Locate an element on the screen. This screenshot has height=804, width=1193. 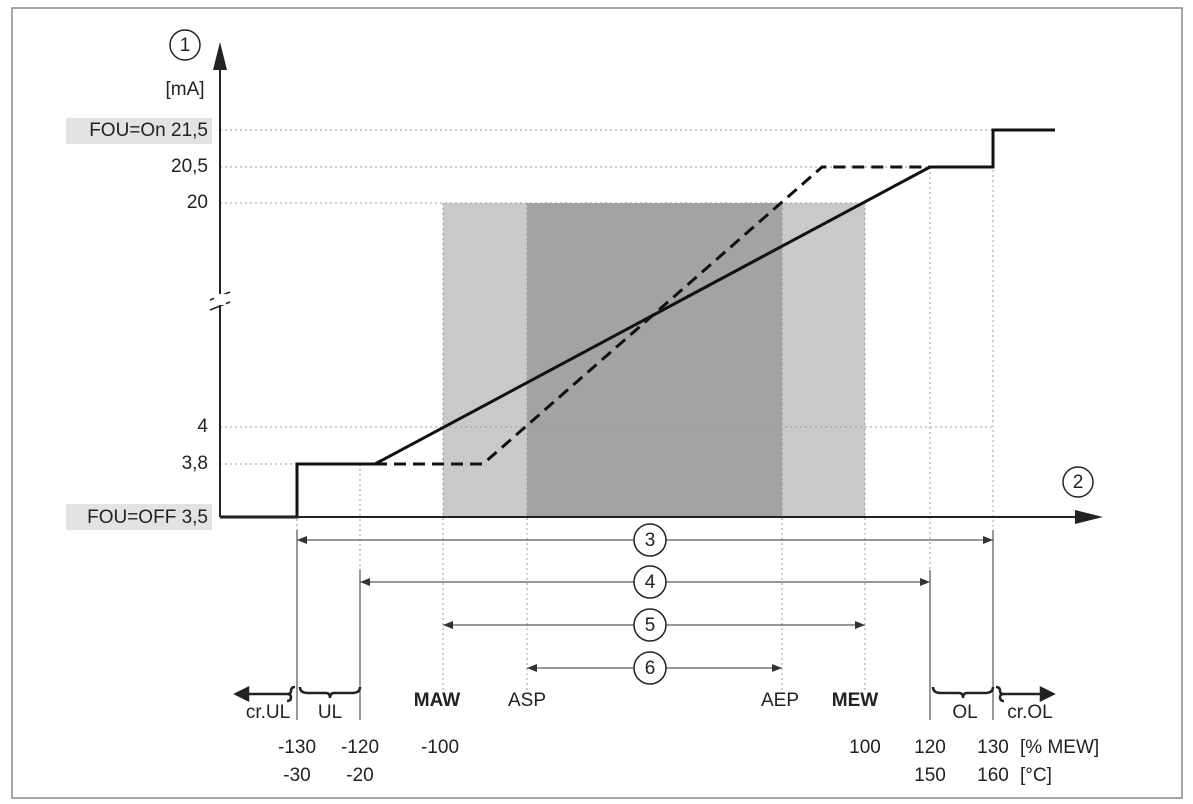
point-label: OL is located at coordinates (964, 712).